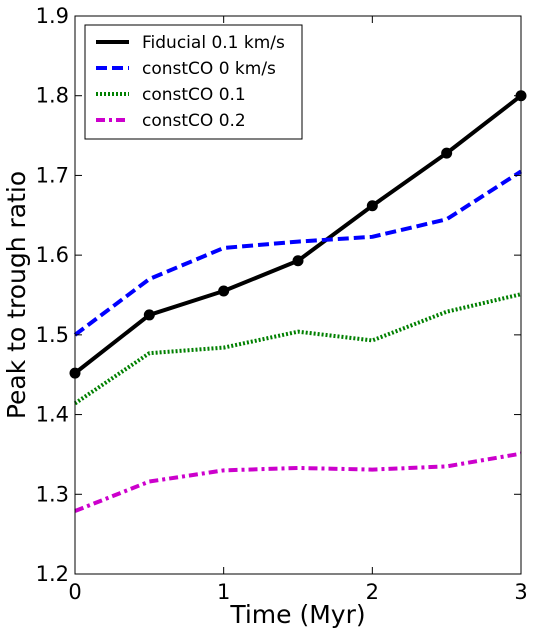 The height and width of the screenshot is (639, 535). What do you see at coordinates (213, 43) in the screenshot?
I see `legend-label-1: Fiducial 0.1 km/s` at bounding box center [213, 43].